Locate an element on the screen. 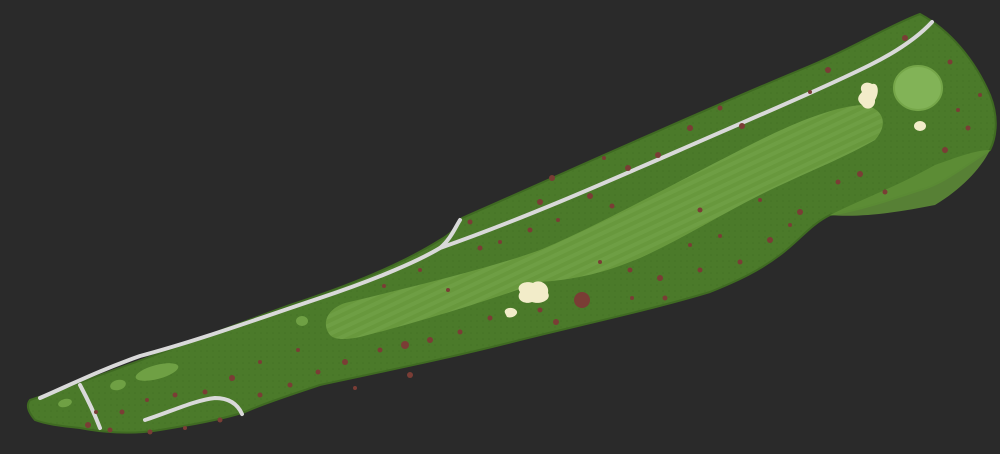  cart-path-spur is located at coordinates (450, 234).